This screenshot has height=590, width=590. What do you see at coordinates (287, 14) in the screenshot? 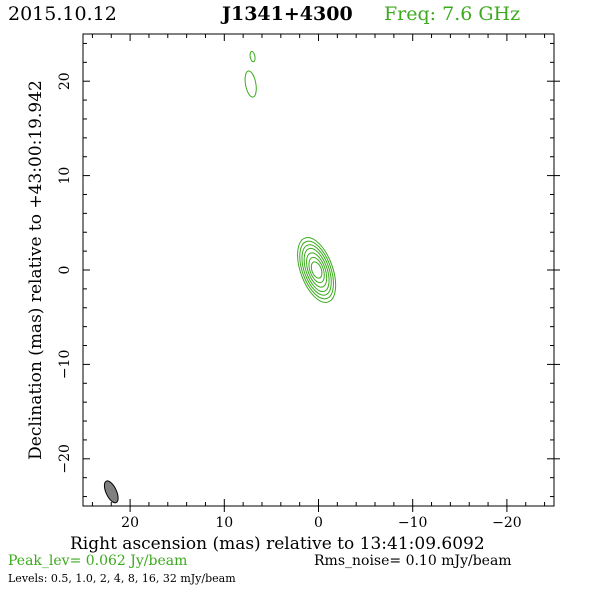
I see `source-name: J1341+4300` at bounding box center [287, 14].